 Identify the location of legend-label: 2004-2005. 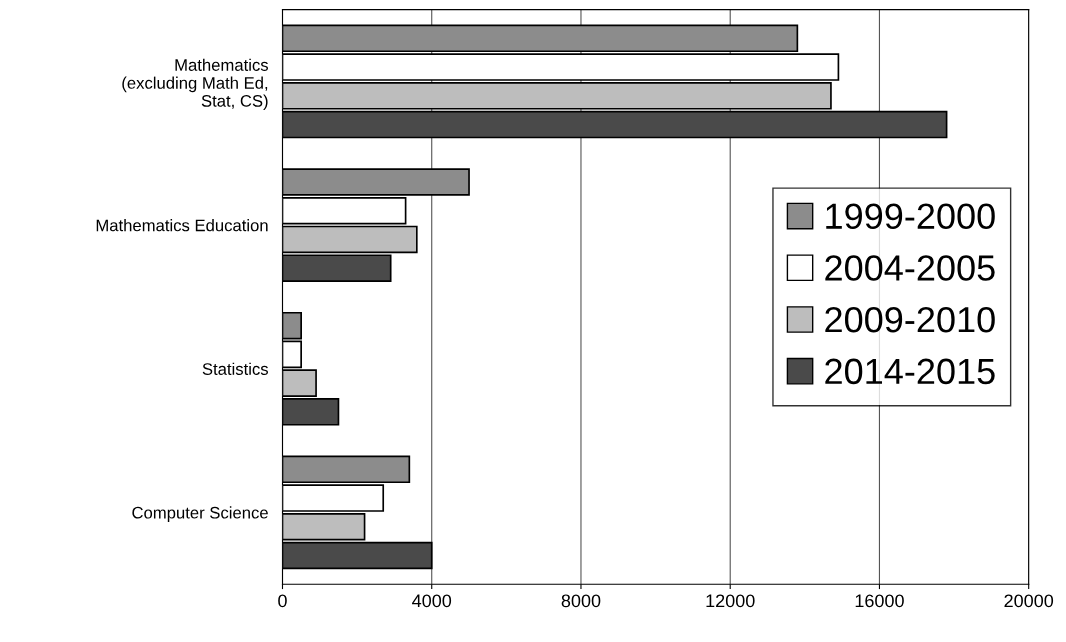
(910, 268).